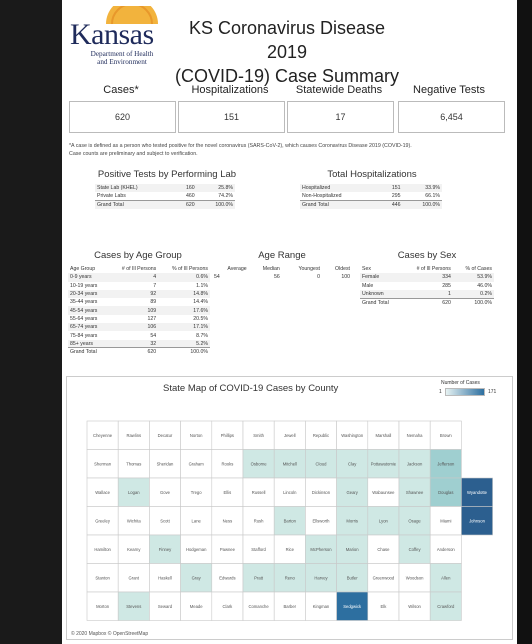 The height and width of the screenshot is (644, 532). I want to click on county-lane: Lane, so click(196, 521).